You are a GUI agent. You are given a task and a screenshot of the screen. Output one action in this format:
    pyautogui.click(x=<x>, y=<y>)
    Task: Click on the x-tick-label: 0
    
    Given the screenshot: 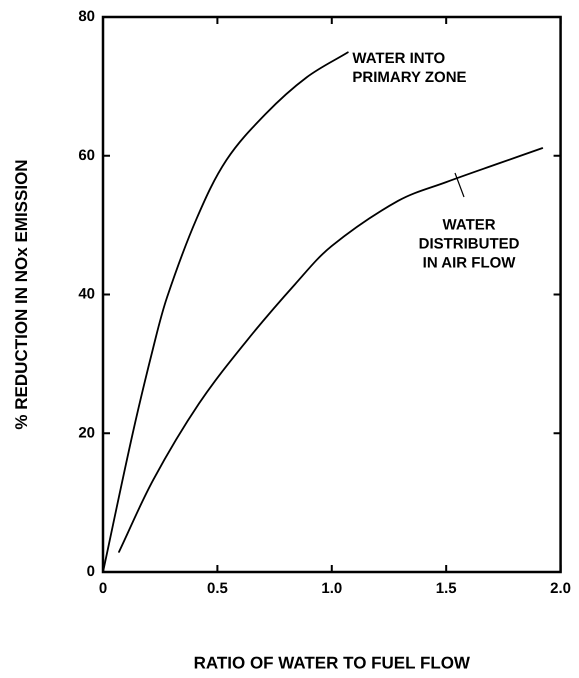 What is the action you would take?
    pyautogui.click(x=103, y=589)
    